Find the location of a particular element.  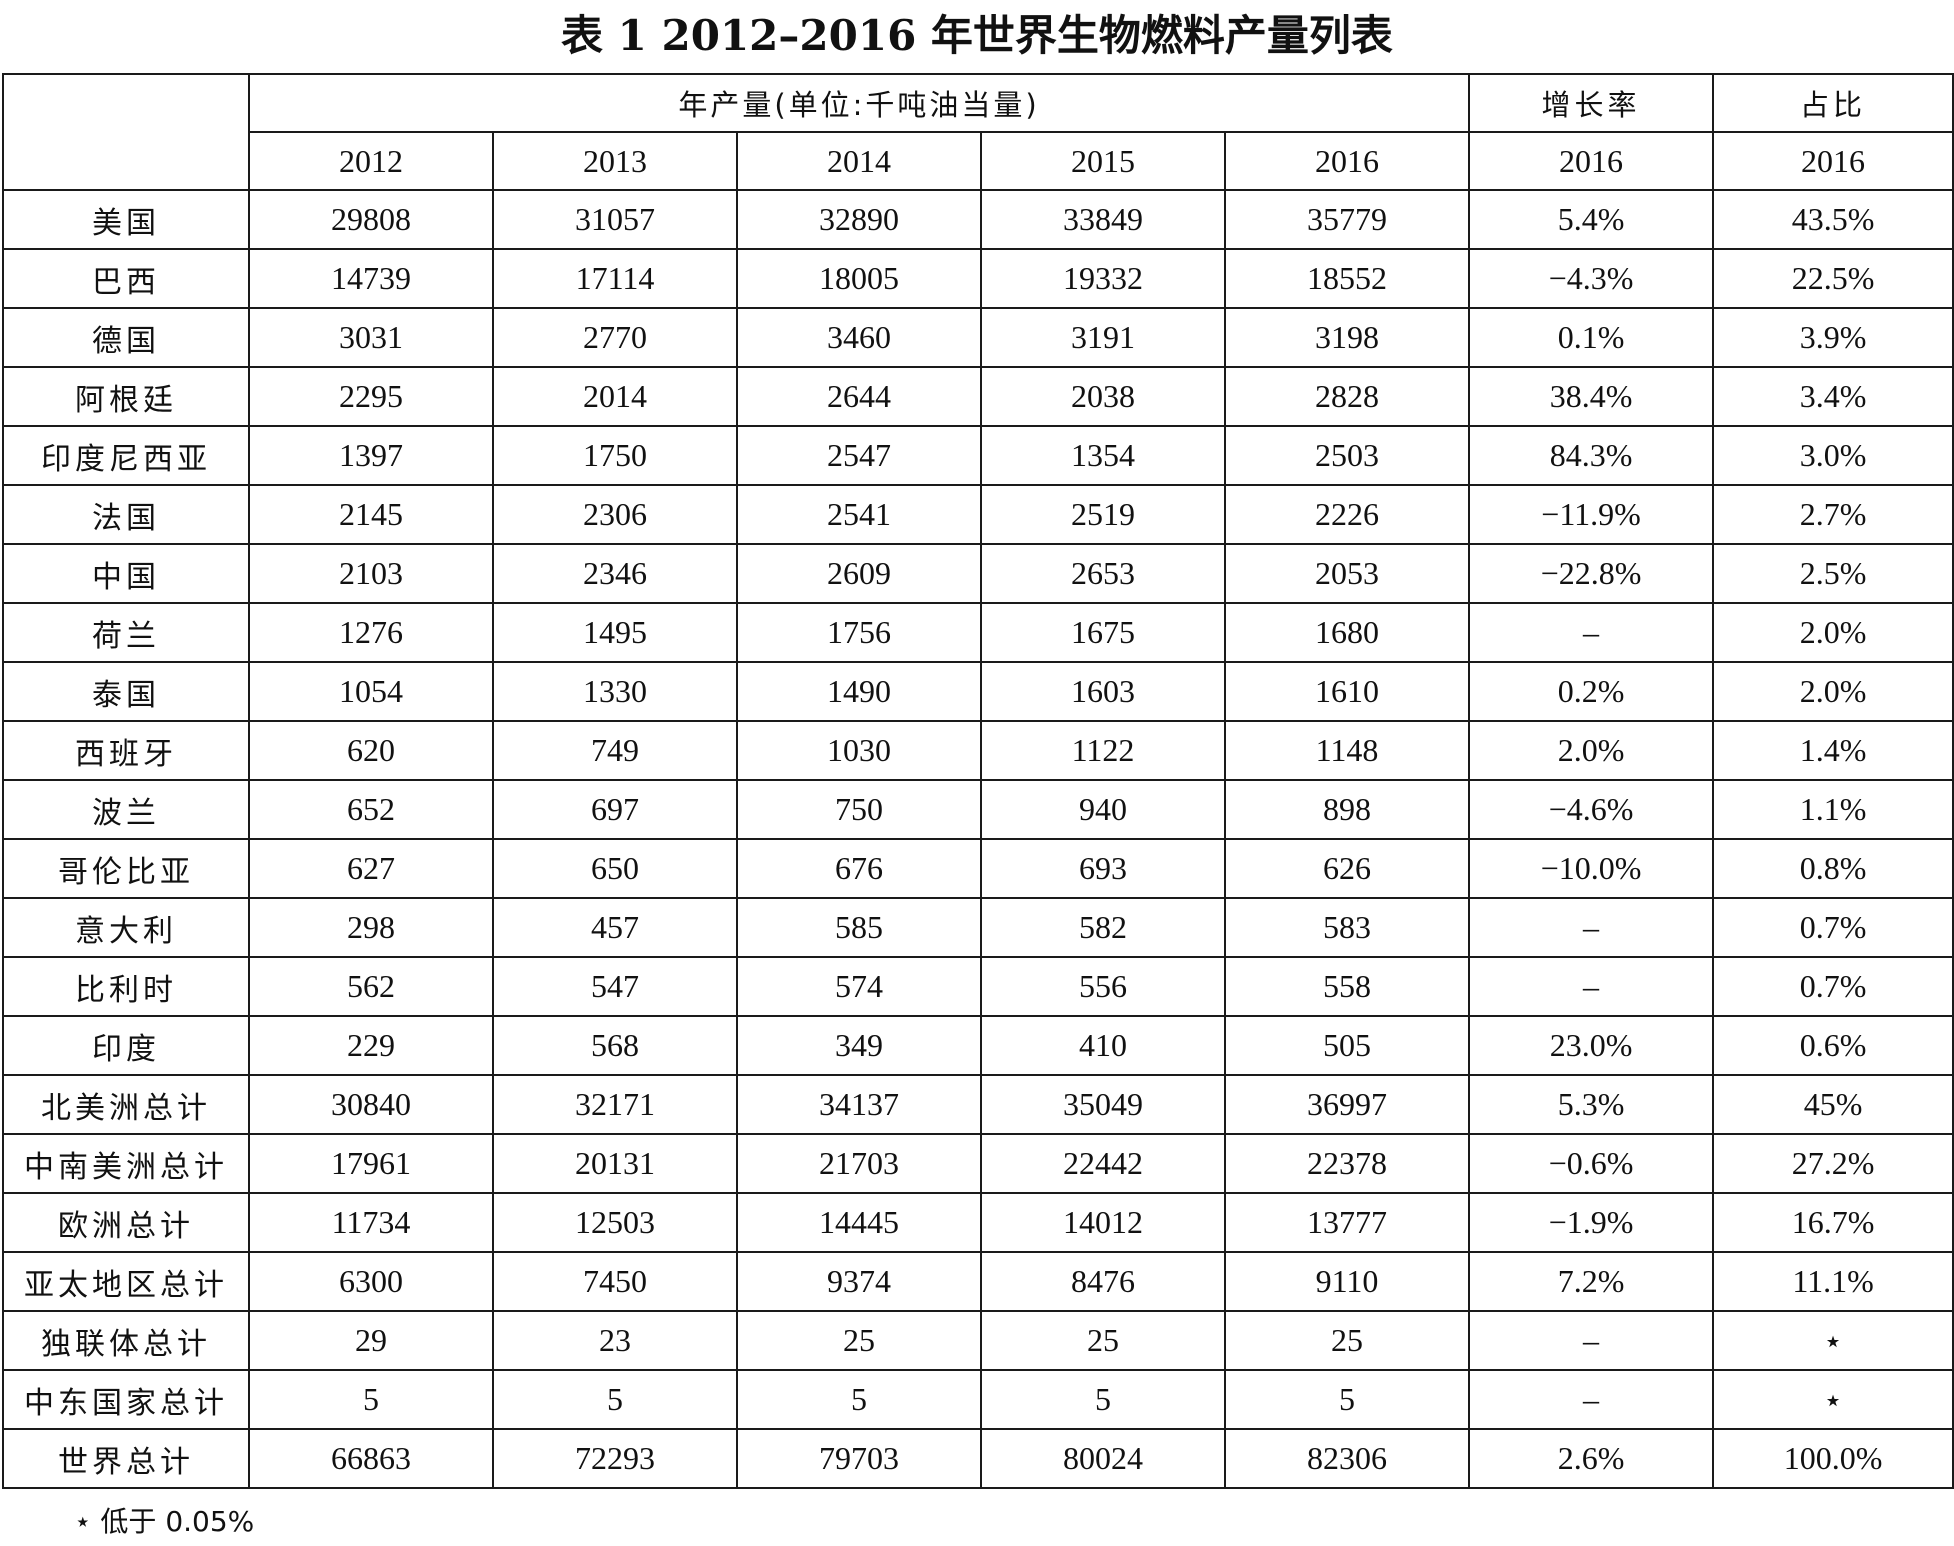

cell-production-2012: 2145 is located at coordinates (371, 514).